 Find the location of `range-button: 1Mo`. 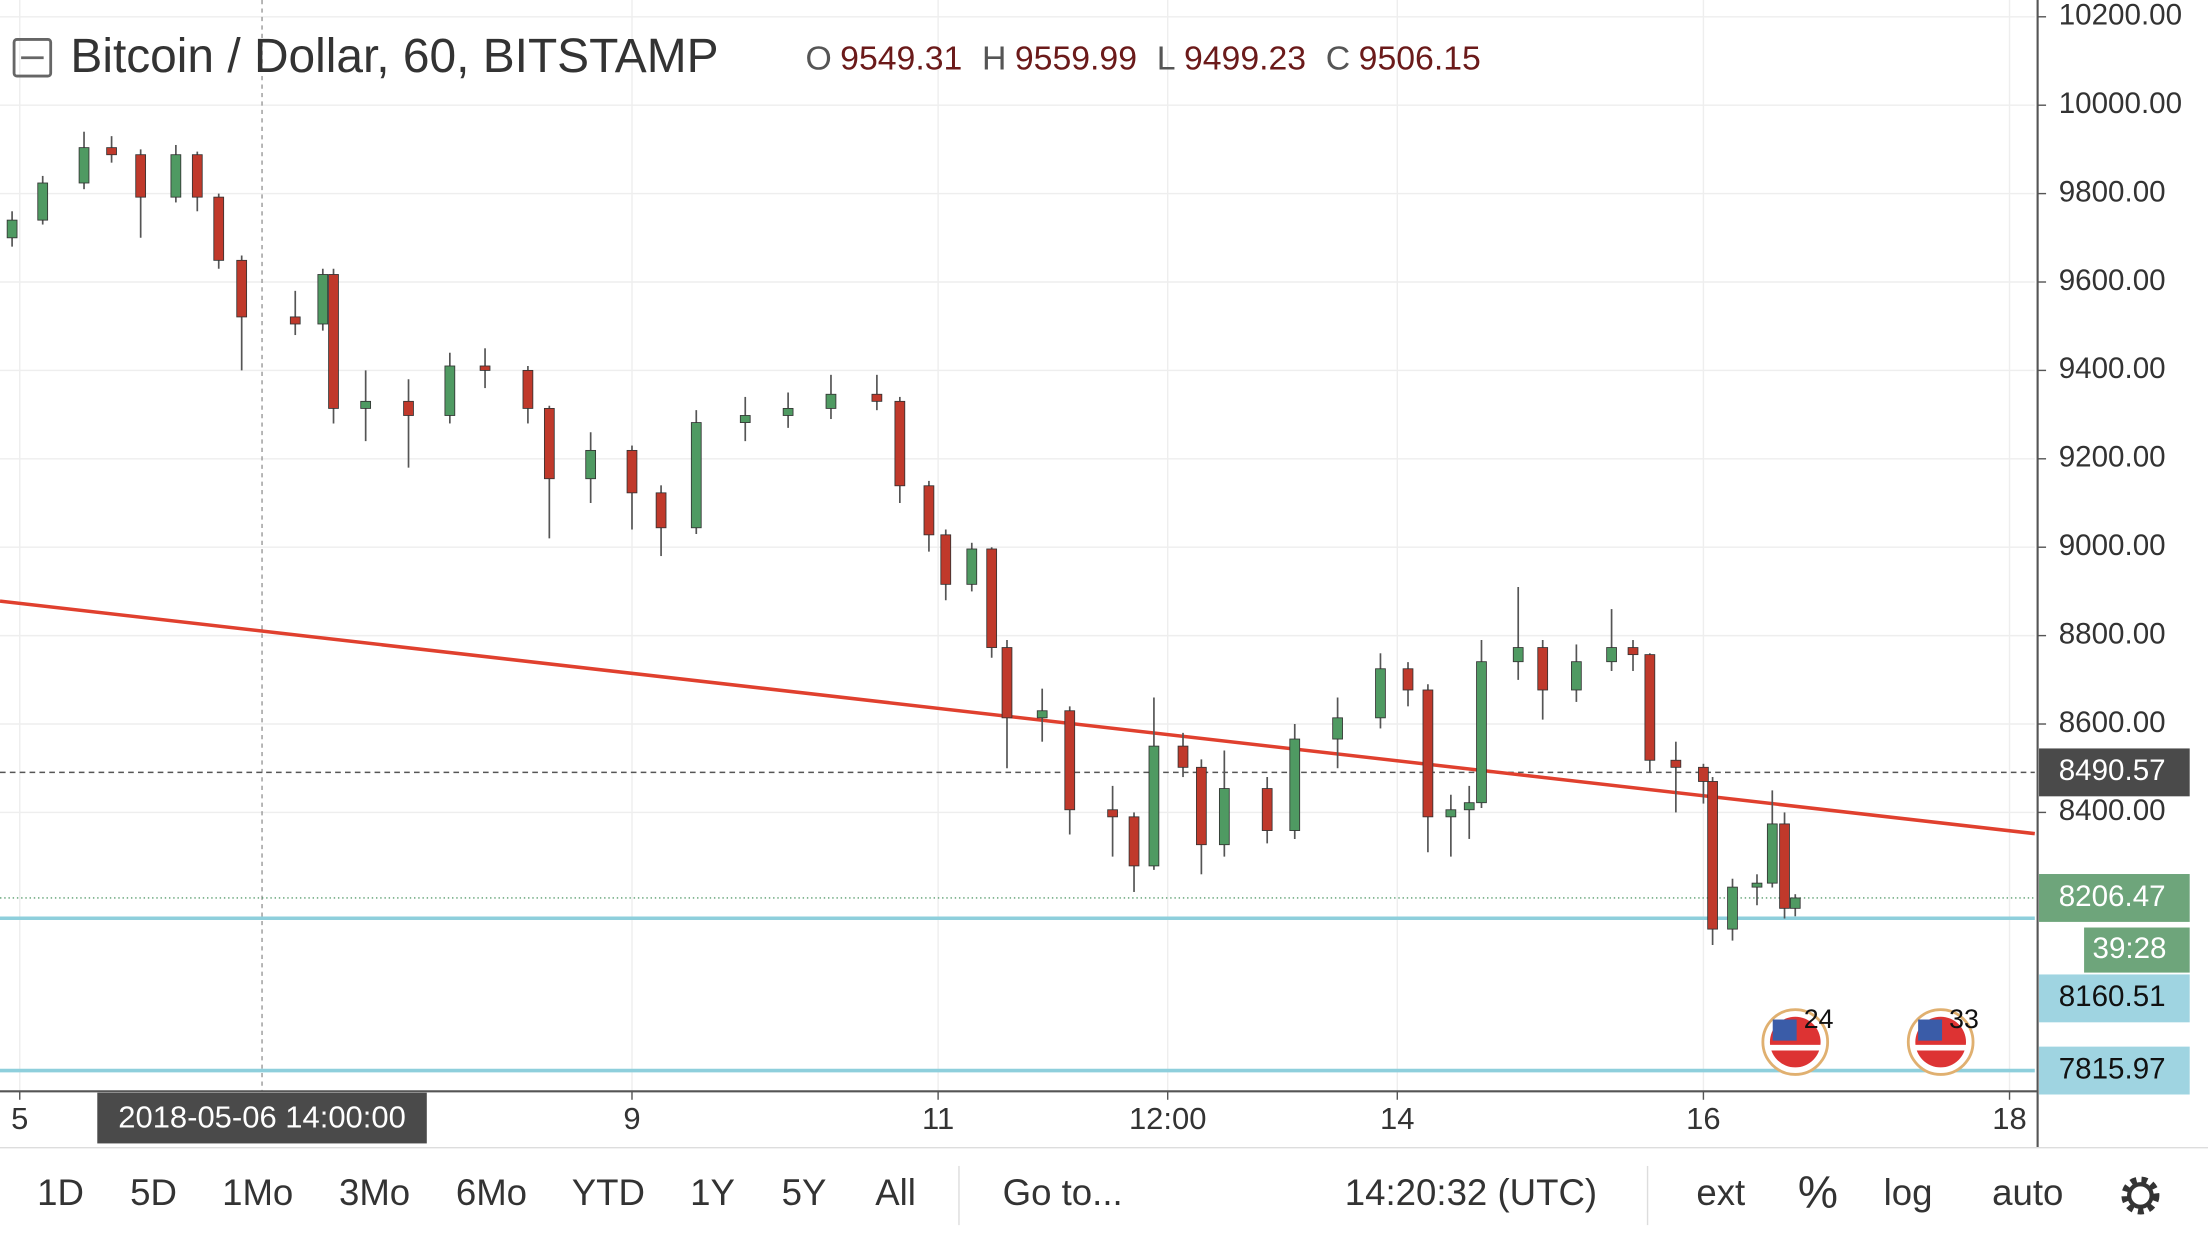

range-button: 1Mo is located at coordinates (257, 1192).